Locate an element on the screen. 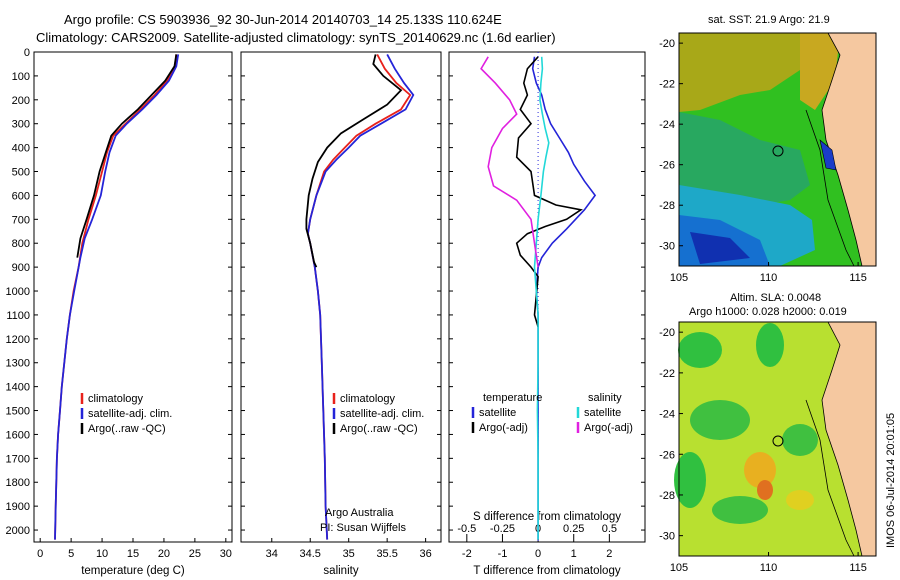 This screenshot has height=580, width=900. xtick-label: -2 is located at coordinates (467, 554).